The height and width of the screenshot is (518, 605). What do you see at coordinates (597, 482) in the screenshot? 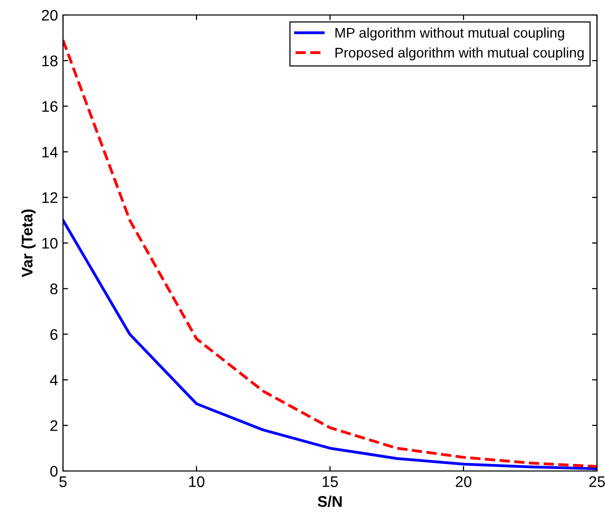
I see `x-tick-label: 25` at bounding box center [597, 482].